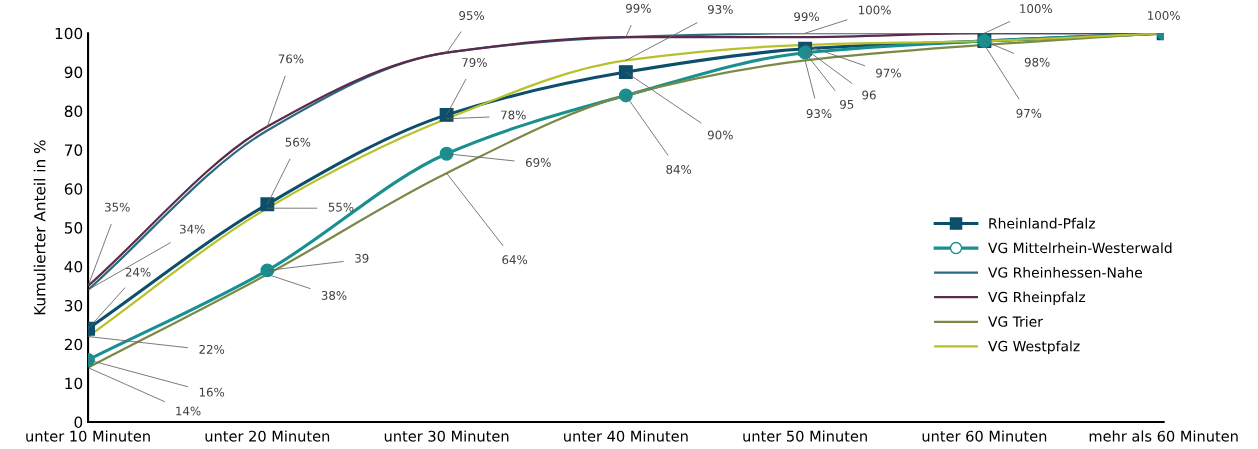  What do you see at coordinates (513, 115) in the screenshot?
I see `data-label: 78%` at bounding box center [513, 115].